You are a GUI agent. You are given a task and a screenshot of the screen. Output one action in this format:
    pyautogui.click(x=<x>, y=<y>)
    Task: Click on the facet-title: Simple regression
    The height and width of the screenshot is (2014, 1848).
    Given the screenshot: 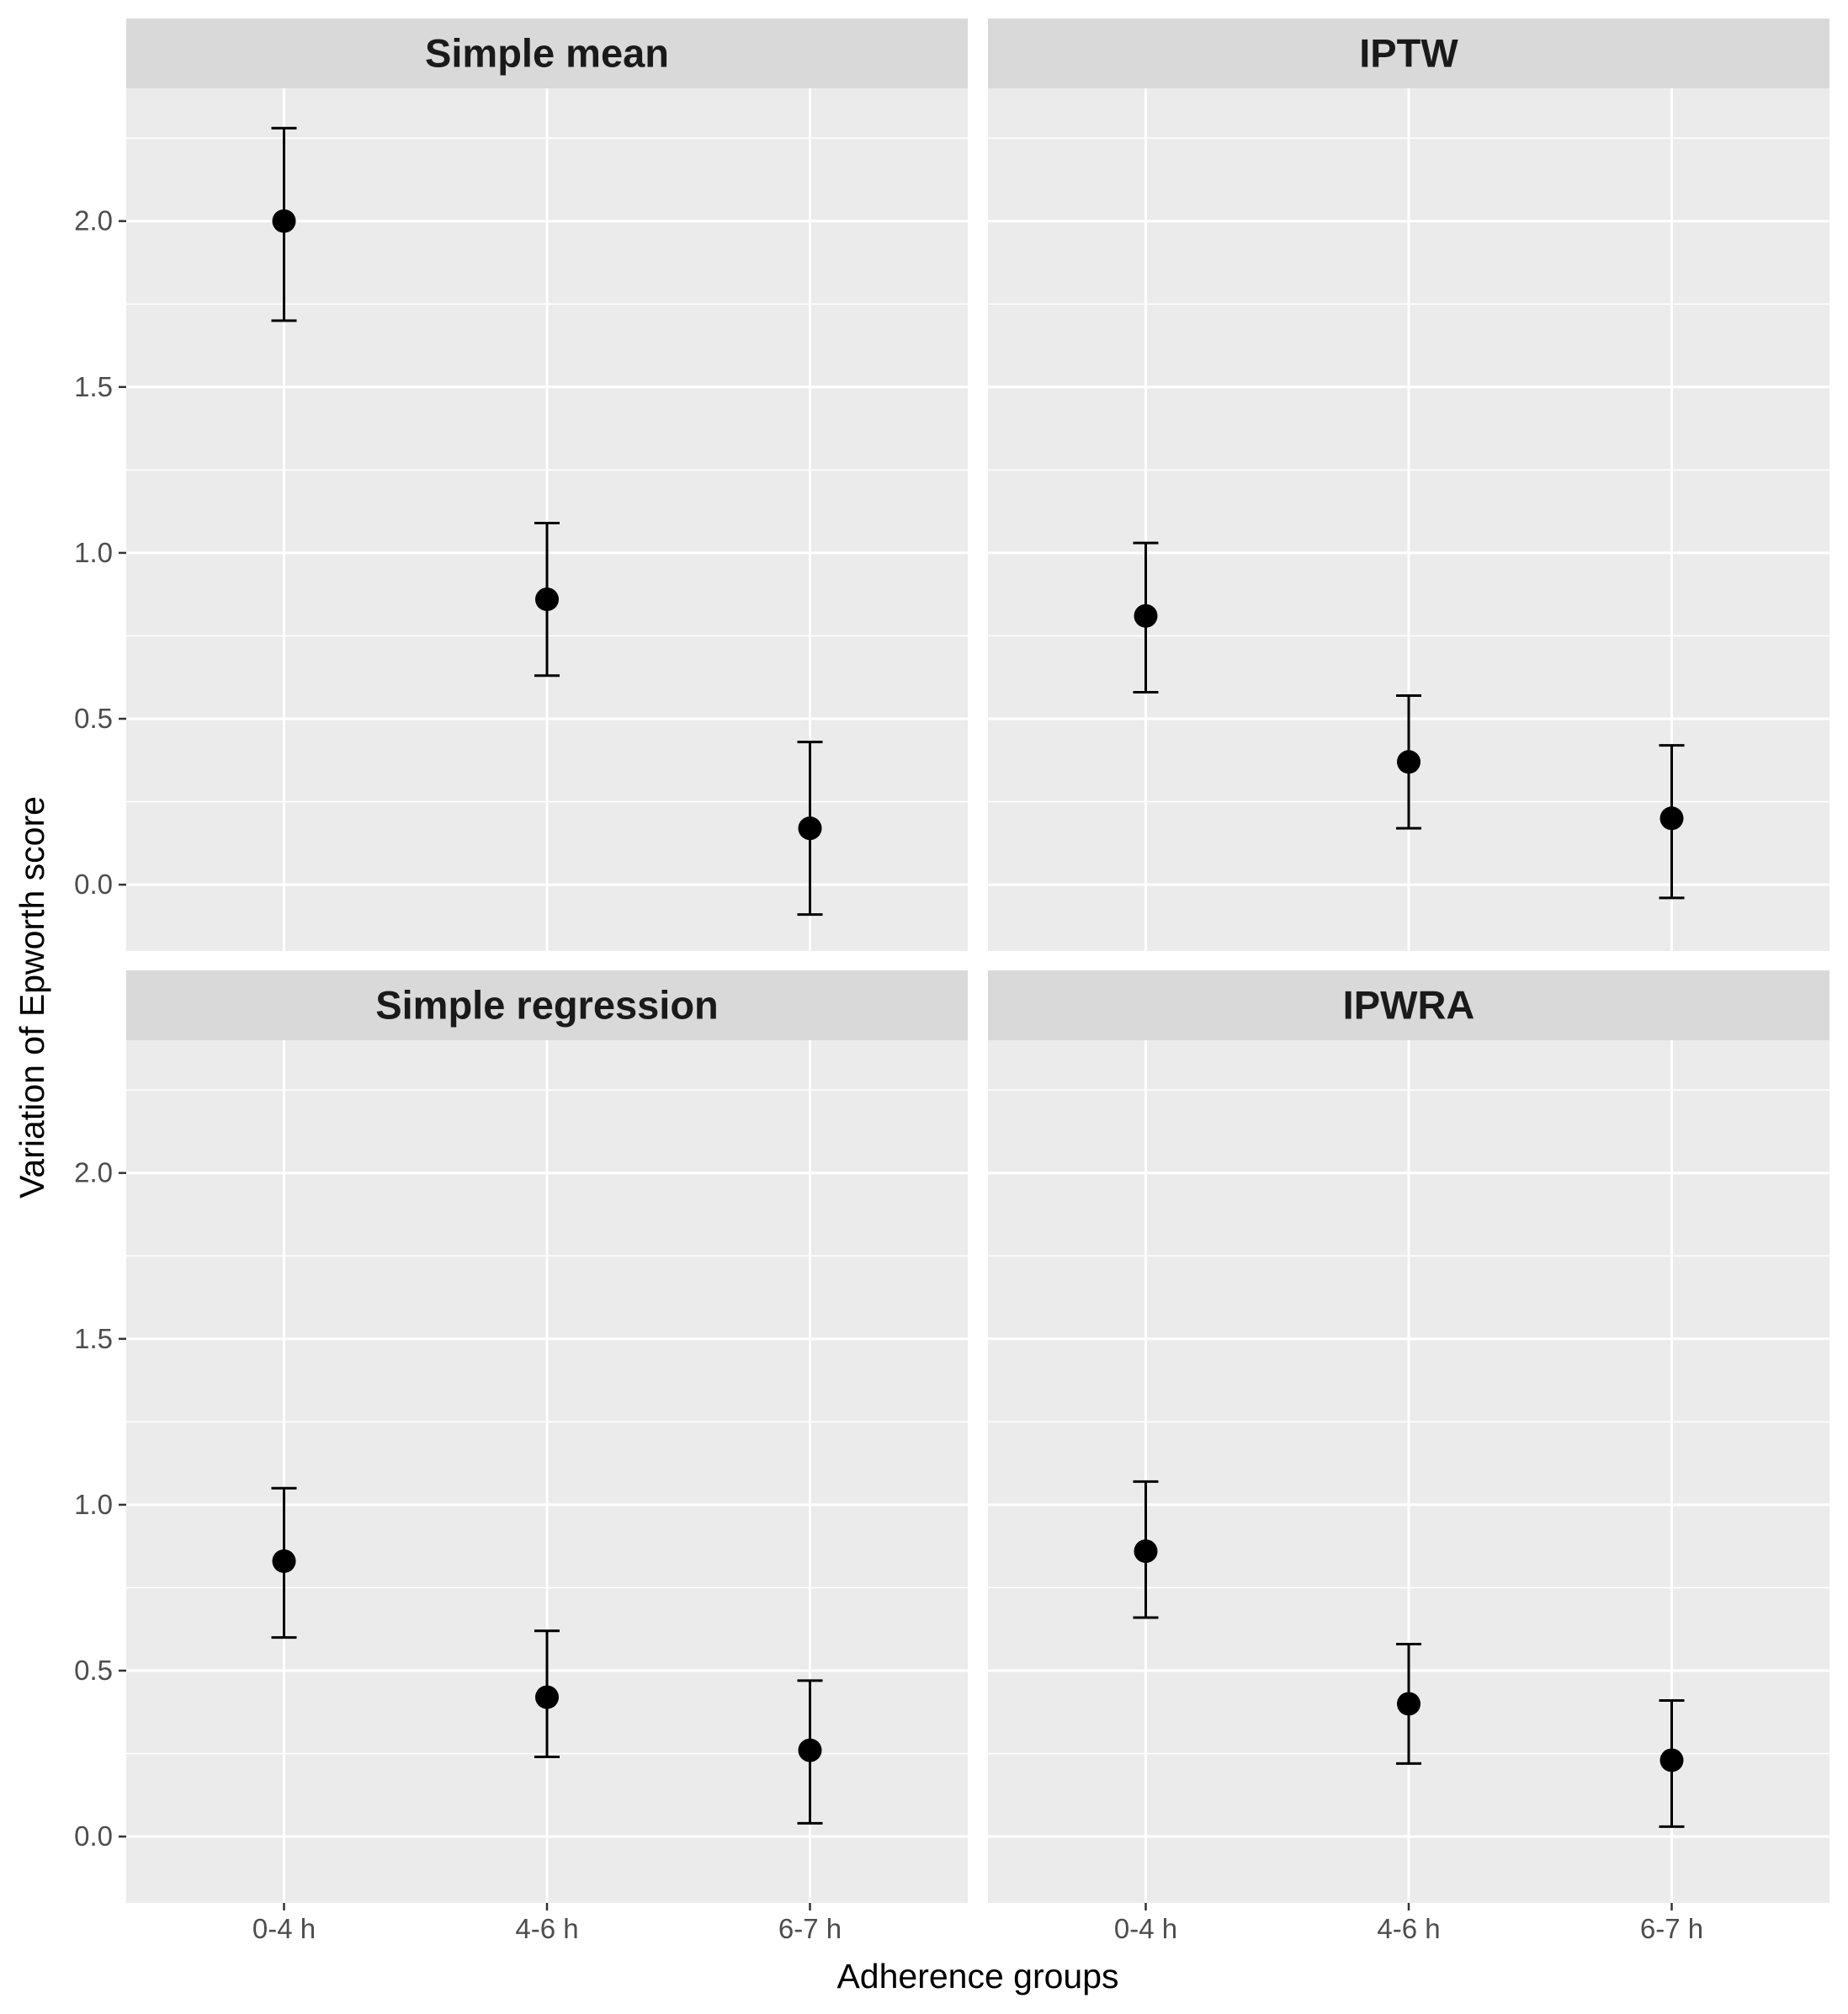 What is the action you would take?
    pyautogui.click(x=547, y=1005)
    